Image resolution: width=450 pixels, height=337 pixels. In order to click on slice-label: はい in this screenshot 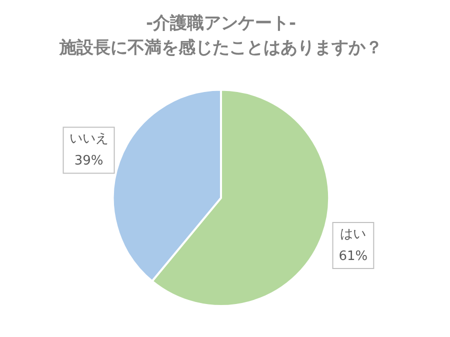, I will do `click(353, 234)`.